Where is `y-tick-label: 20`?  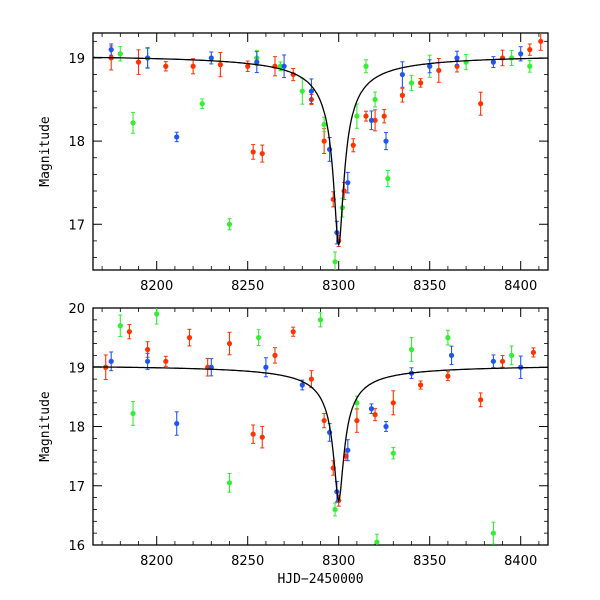 y-tick-label: 20 is located at coordinates (76, 309).